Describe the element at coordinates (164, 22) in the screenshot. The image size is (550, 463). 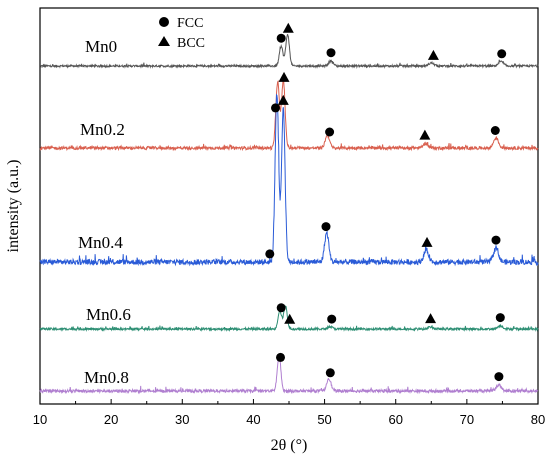
I see `legend-fcc-marker` at that location.